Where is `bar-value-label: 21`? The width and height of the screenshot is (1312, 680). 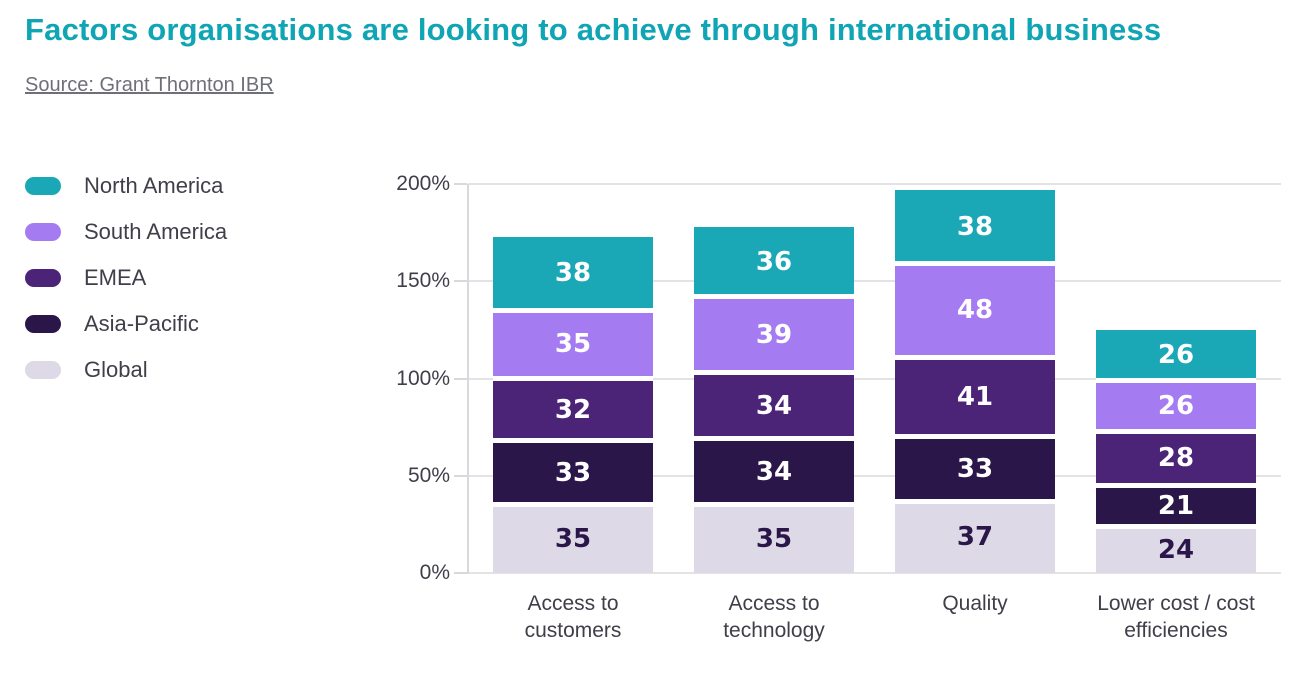
bar-value-label: 21 is located at coordinates (1176, 505).